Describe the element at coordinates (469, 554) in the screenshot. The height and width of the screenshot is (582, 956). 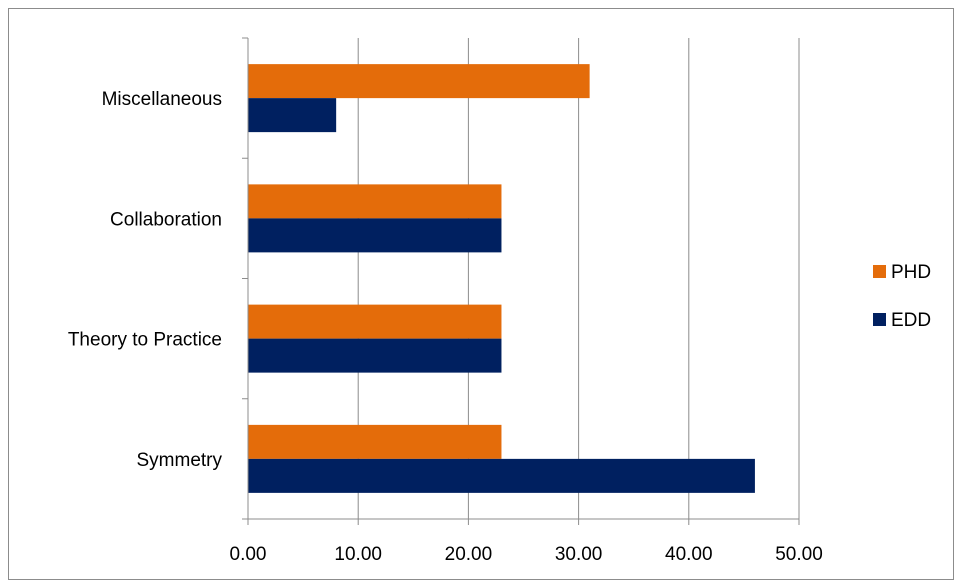
I see `x-tick-label: 20.00` at that location.